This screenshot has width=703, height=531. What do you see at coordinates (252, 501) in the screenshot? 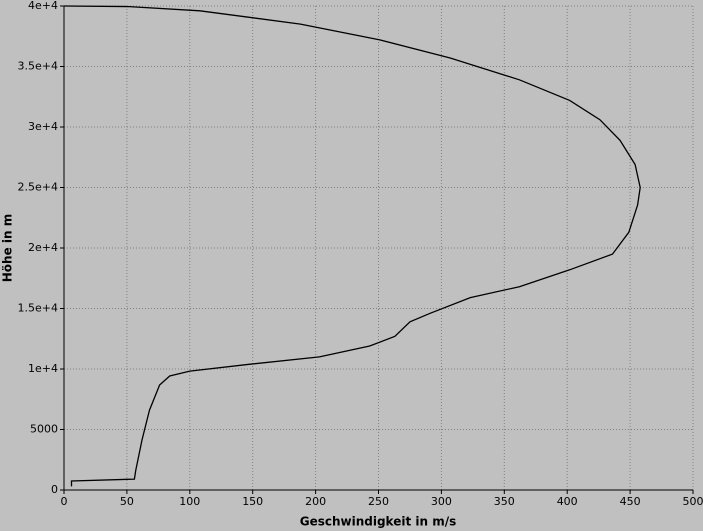
I see `x-tick-label: 150` at bounding box center [252, 501].